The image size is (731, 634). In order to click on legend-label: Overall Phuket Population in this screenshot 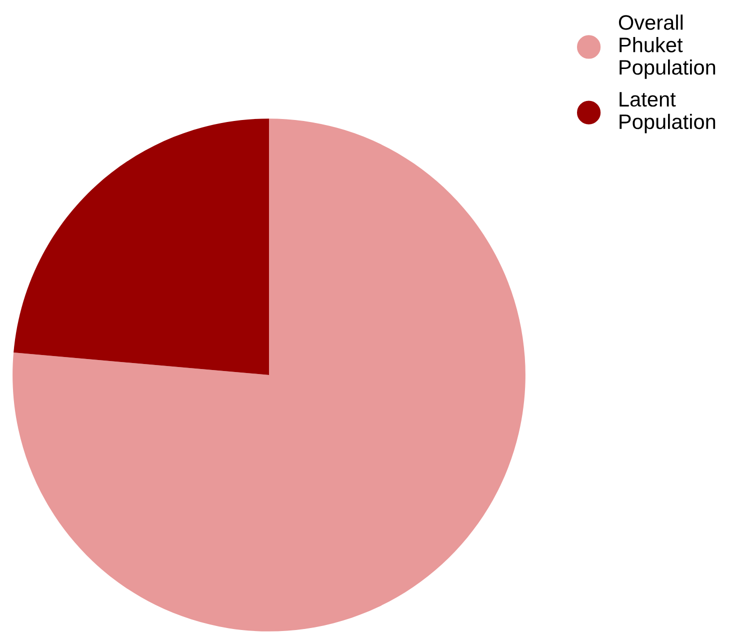, I will do `click(667, 46)`.